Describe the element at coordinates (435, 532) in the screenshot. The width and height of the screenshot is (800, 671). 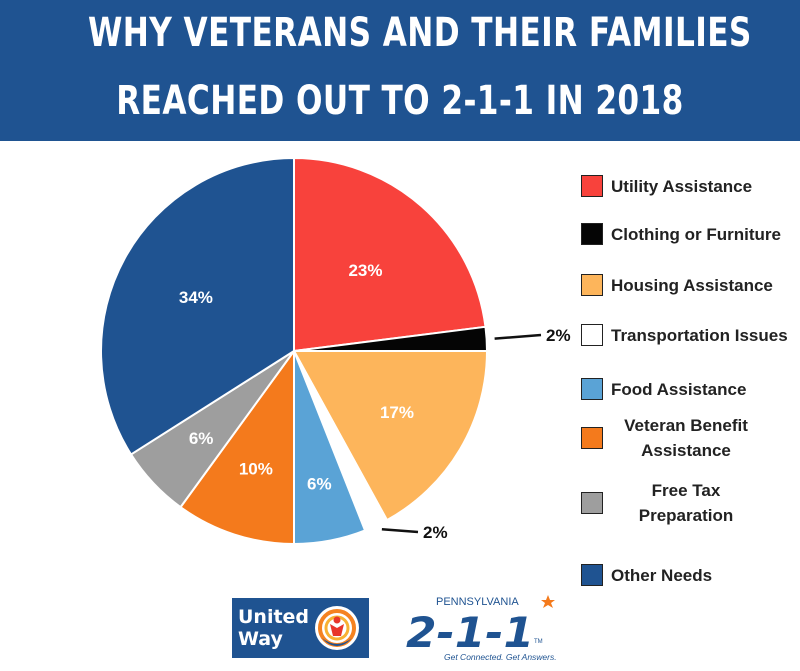
I see `pie-label-transportation-issues: 2%` at that location.